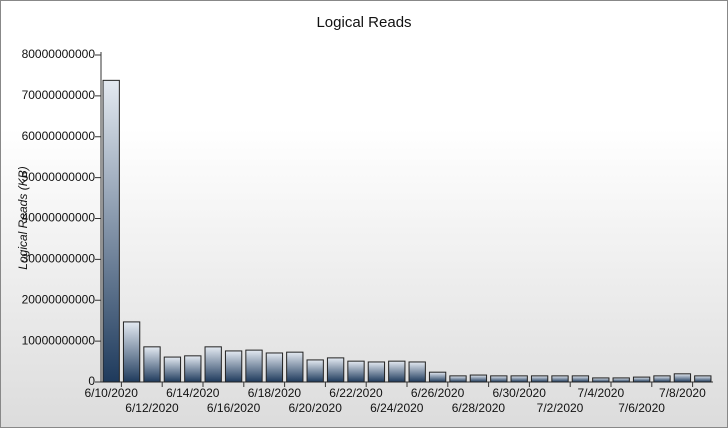  Describe the element at coordinates (438, 393) in the screenshot. I see `x-tick-label: 6/26/2020` at that location.